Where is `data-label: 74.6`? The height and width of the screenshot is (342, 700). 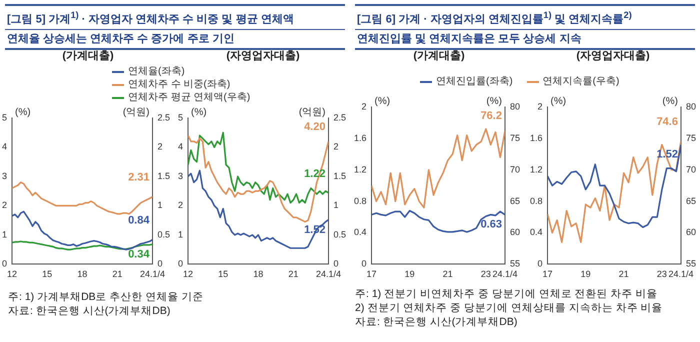
data-label: 74.6 is located at coordinates (667, 122).